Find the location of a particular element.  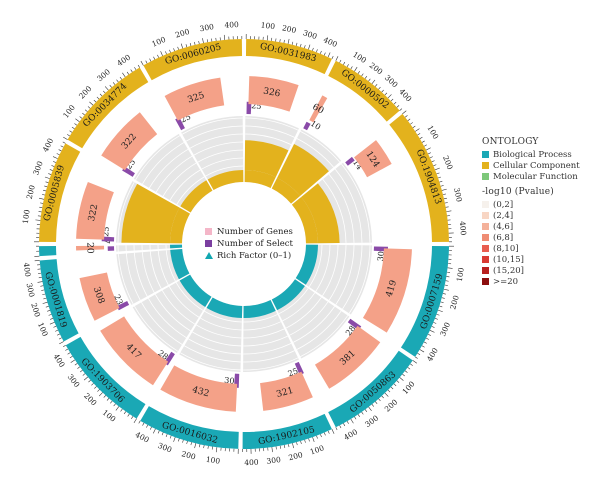

rich-factor-bar-GO:1904813 is located at coordinates (320, 213).